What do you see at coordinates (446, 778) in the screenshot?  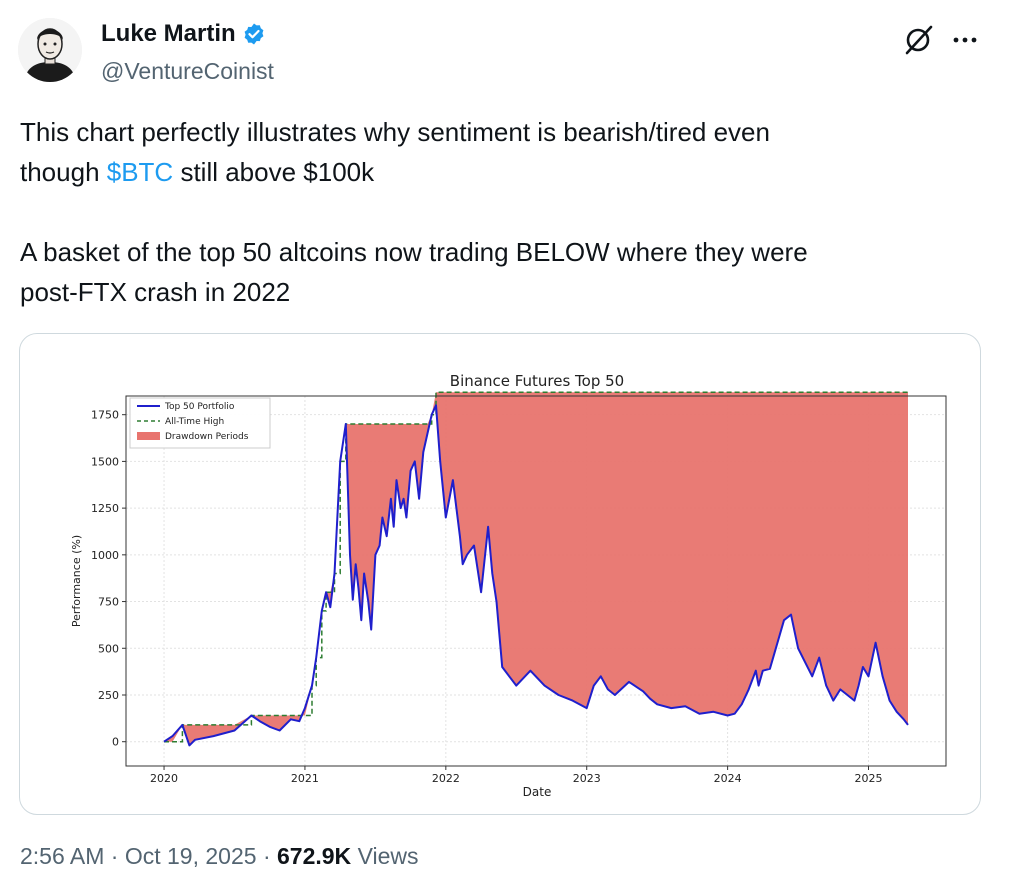 I see `x-tick-label: 2022` at bounding box center [446, 778].